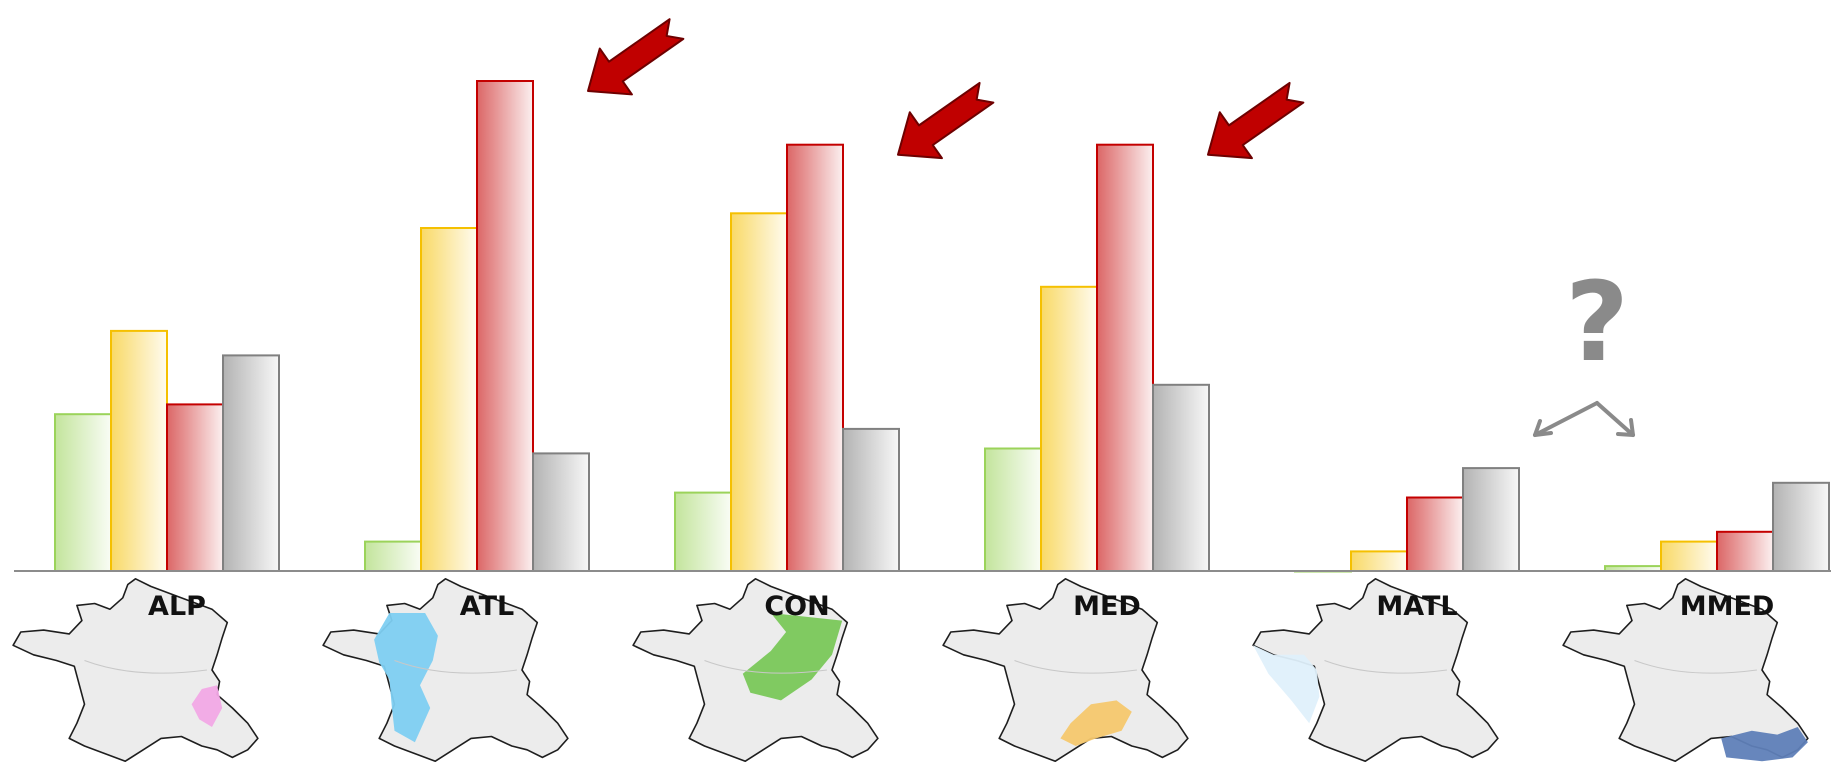 The width and height of the screenshot is (1831, 768). What do you see at coordinates (1065, 670) in the screenshot?
I see `map-med: MED` at bounding box center [1065, 670].